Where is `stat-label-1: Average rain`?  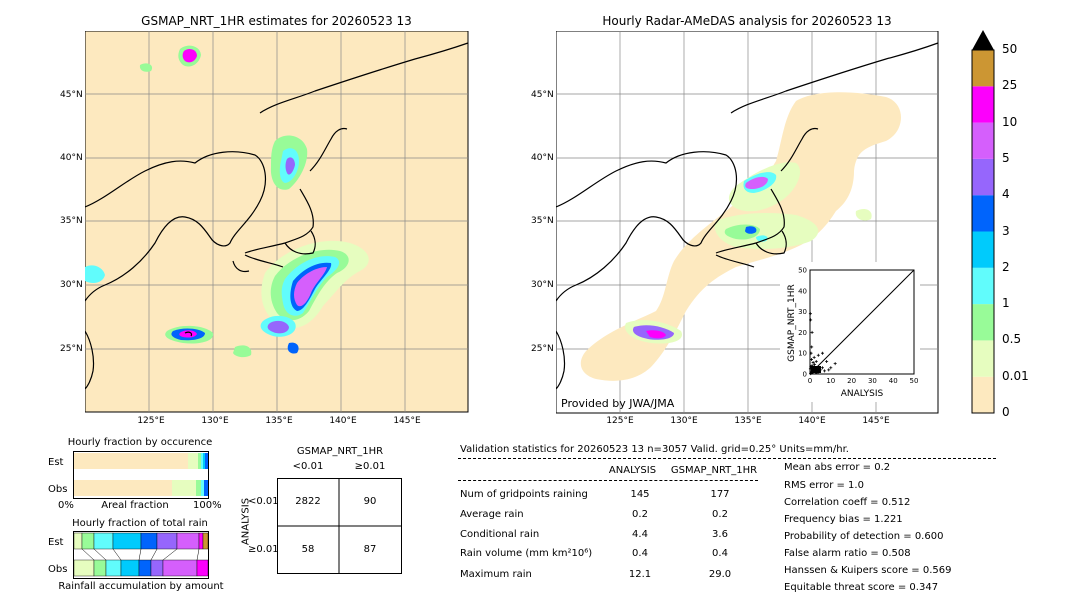 stat-label-1: Average rain is located at coordinates (492, 514).